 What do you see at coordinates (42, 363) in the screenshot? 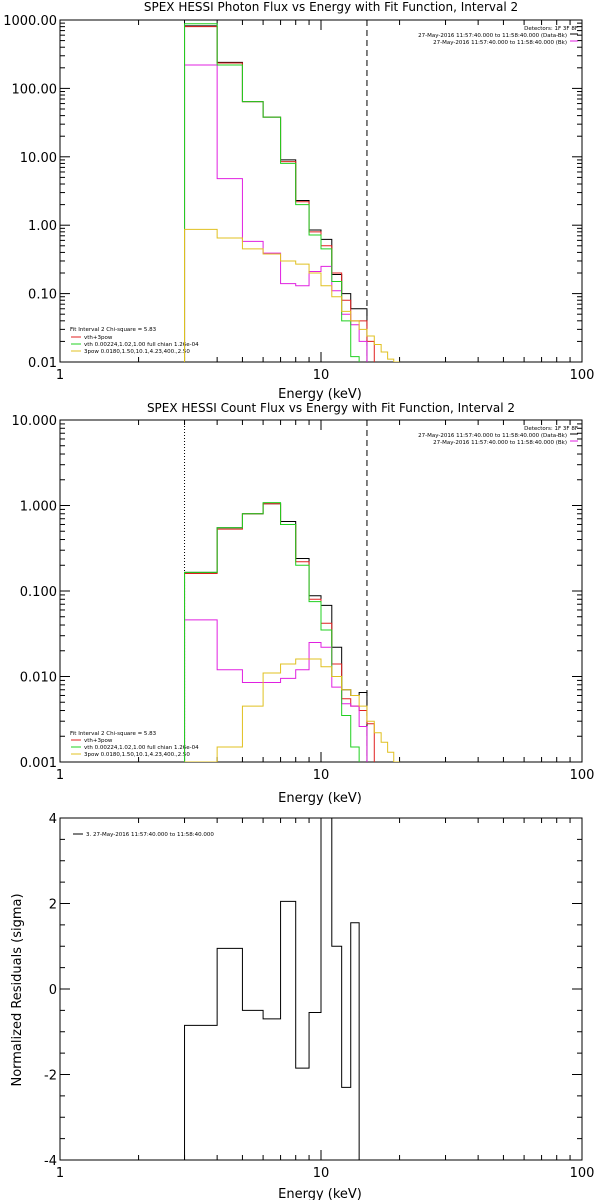
I see `y-tick-label: 0.01` at bounding box center [42, 363].